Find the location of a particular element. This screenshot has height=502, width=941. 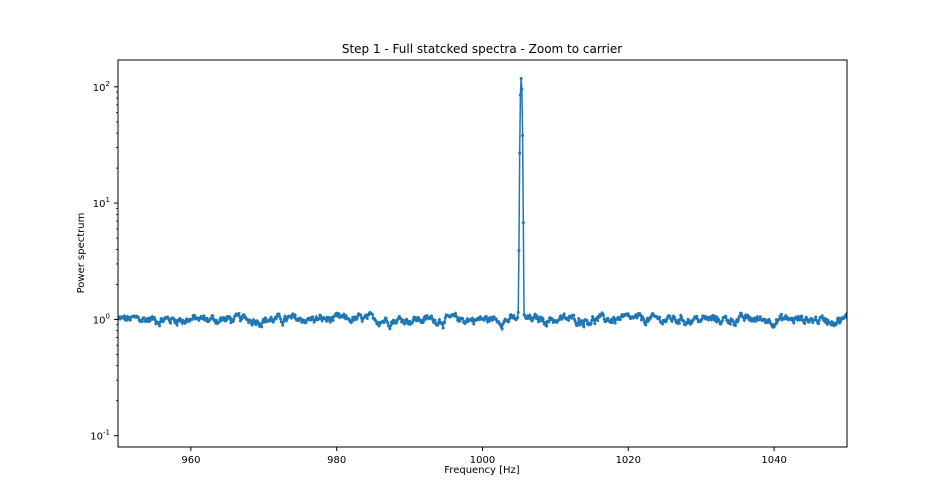

x-tick-label: 960 is located at coordinates (190, 460).